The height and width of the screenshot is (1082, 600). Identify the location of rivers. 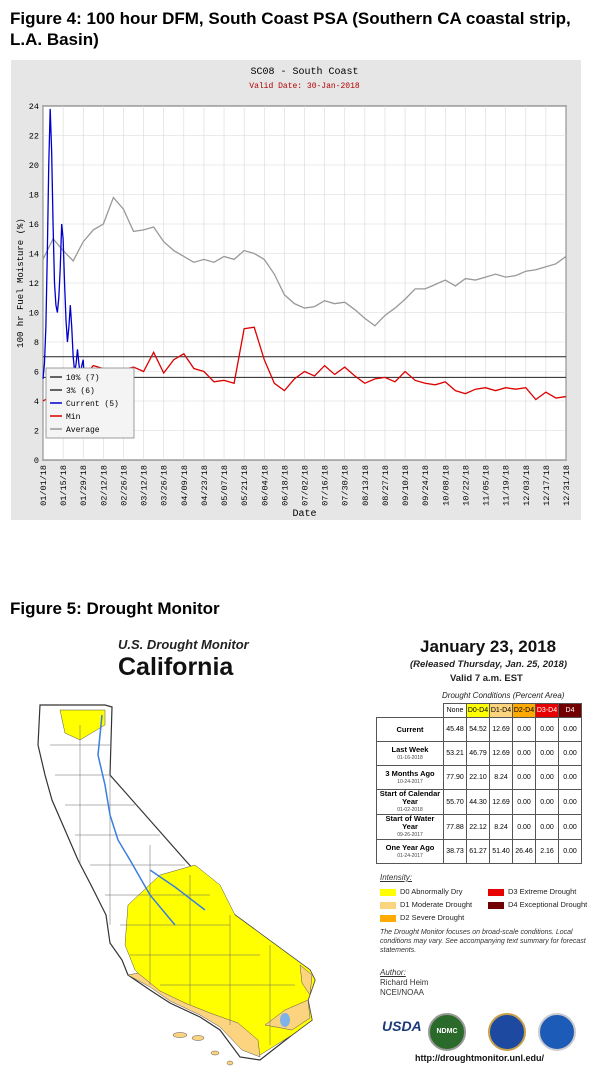
(151, 820).